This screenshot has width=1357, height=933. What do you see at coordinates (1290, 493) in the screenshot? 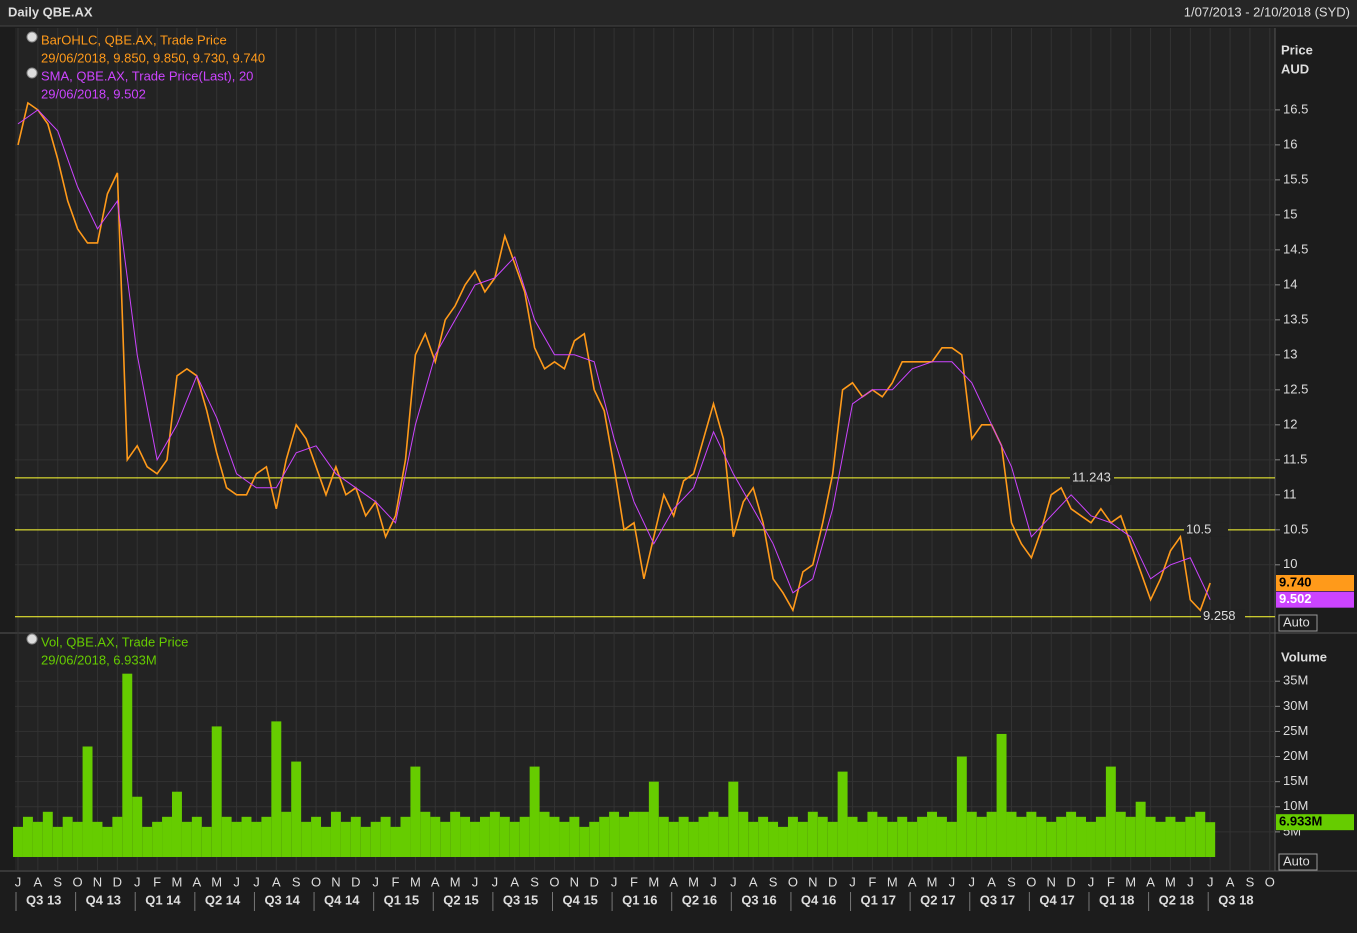
I see `y-tick-label: 11` at bounding box center [1290, 493].